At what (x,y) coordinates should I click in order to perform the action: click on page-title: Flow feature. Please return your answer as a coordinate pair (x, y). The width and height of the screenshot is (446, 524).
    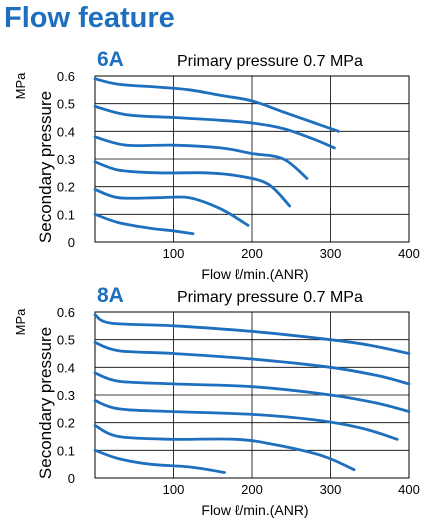
    Looking at the image, I should click on (89, 18).